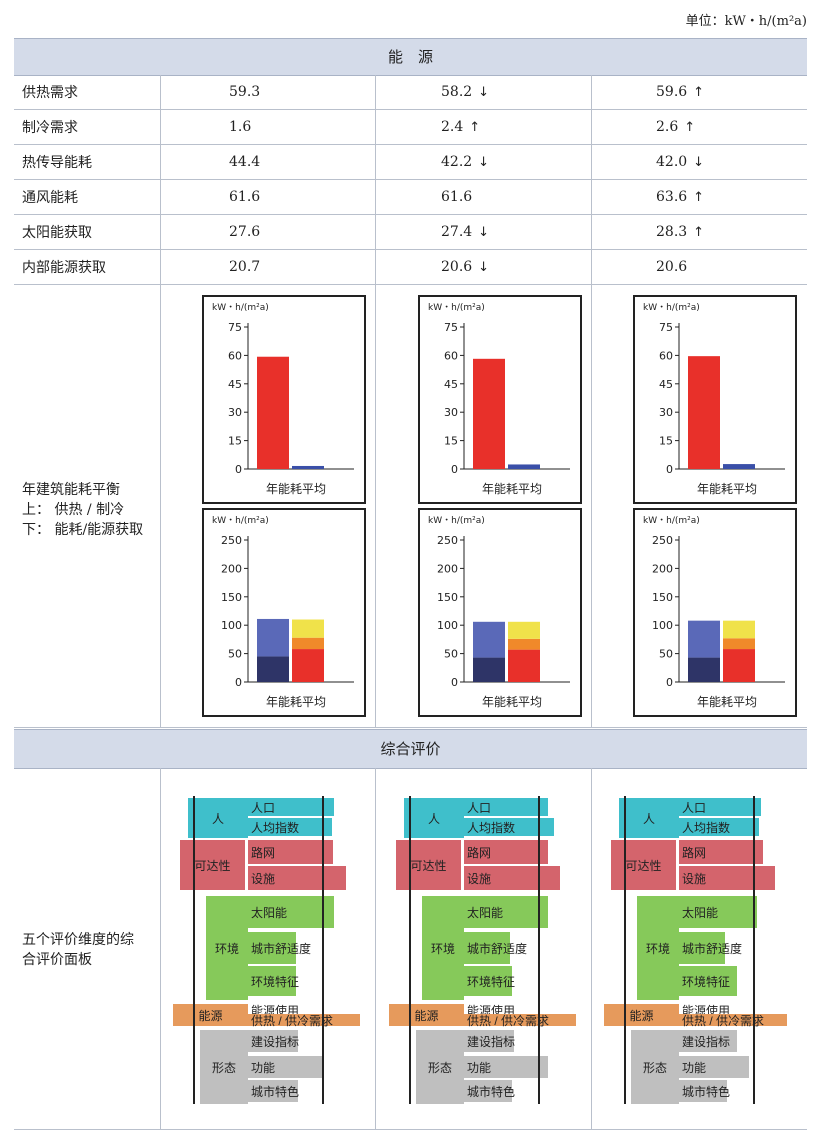  I want to click on value-text: 44.4, so click(245, 162).